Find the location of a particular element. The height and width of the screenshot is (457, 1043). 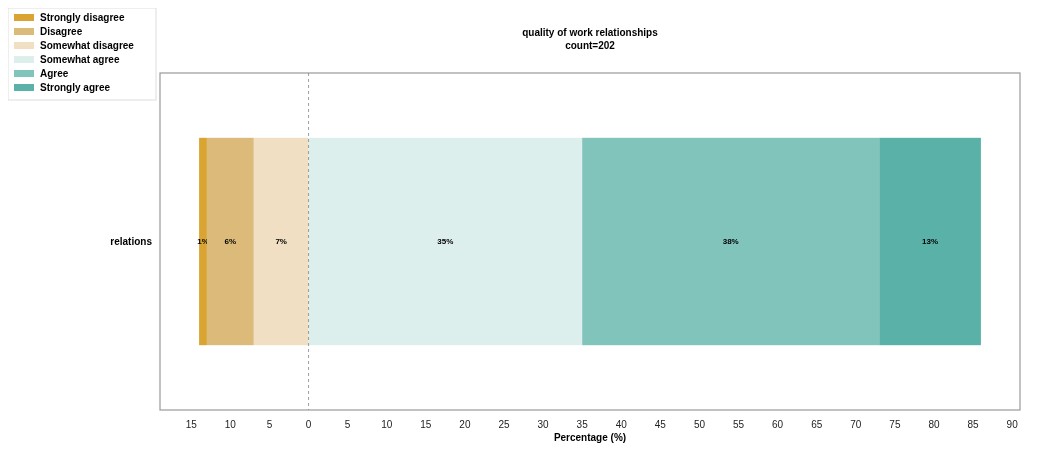

x-tick-label: 75 is located at coordinates (895, 424).